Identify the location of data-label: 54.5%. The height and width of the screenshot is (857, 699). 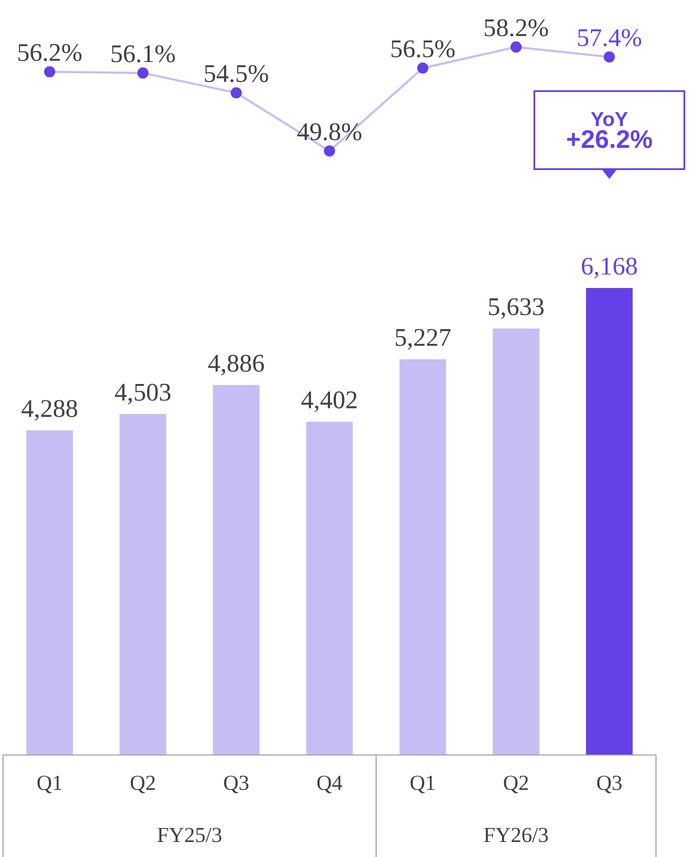
(236, 73).